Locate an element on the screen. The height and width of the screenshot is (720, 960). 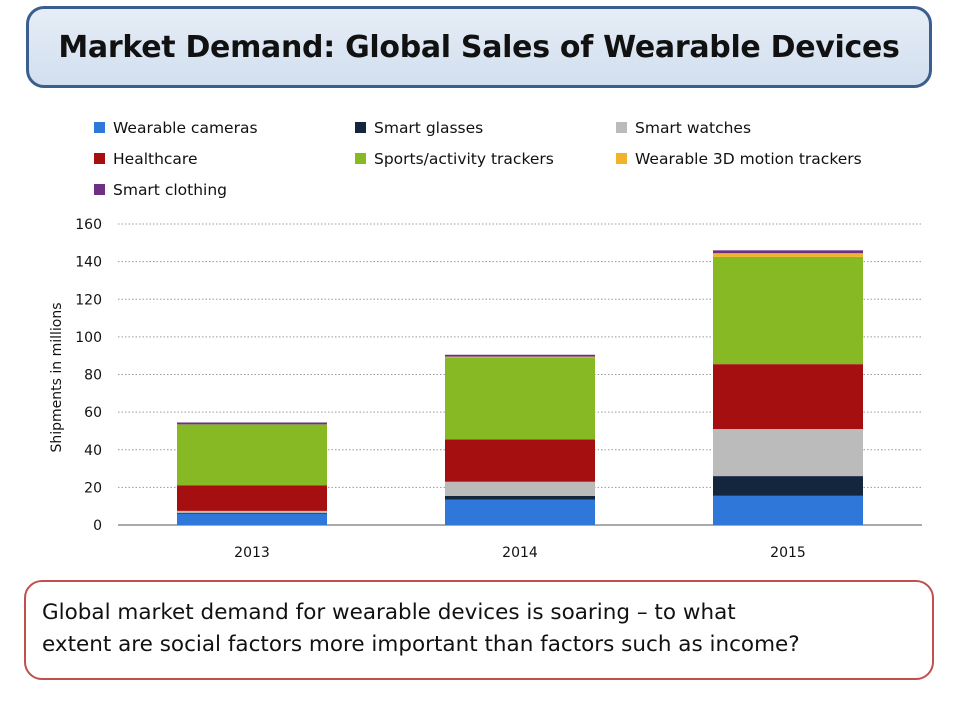
x-tick-label: 2013 is located at coordinates (252, 553).